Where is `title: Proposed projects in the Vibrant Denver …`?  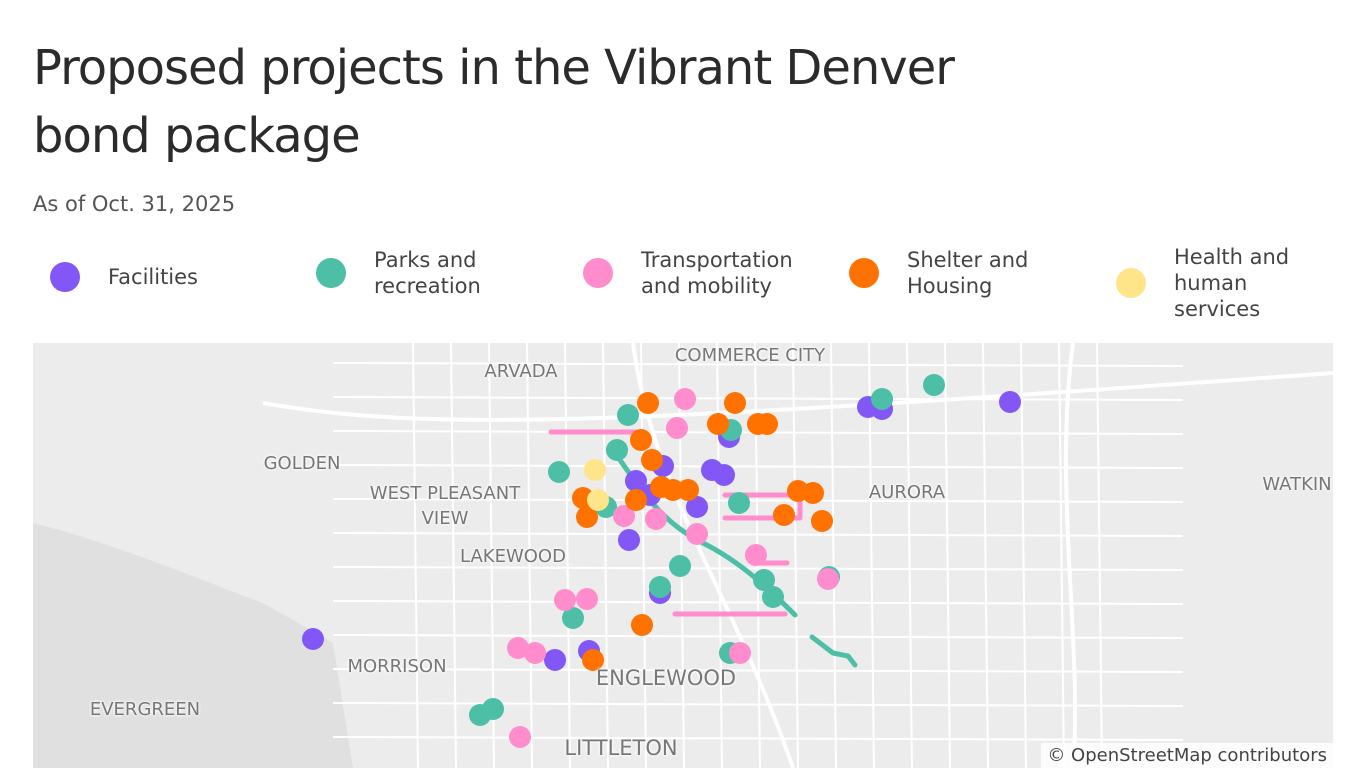 title: Proposed projects in the Vibrant Denver … is located at coordinates (494, 102).